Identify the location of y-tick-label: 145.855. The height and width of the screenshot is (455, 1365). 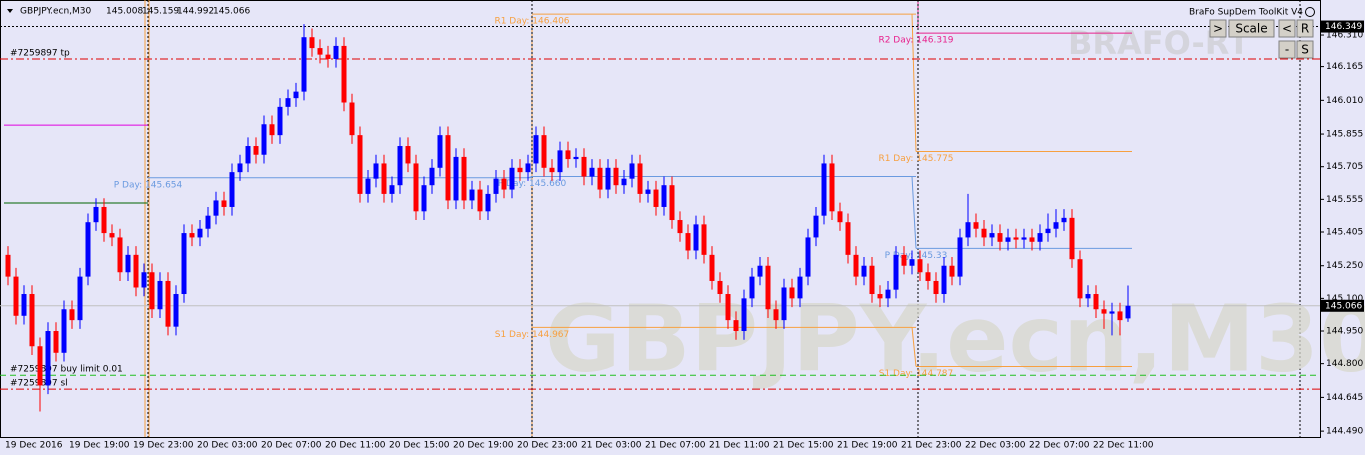
(1344, 135).